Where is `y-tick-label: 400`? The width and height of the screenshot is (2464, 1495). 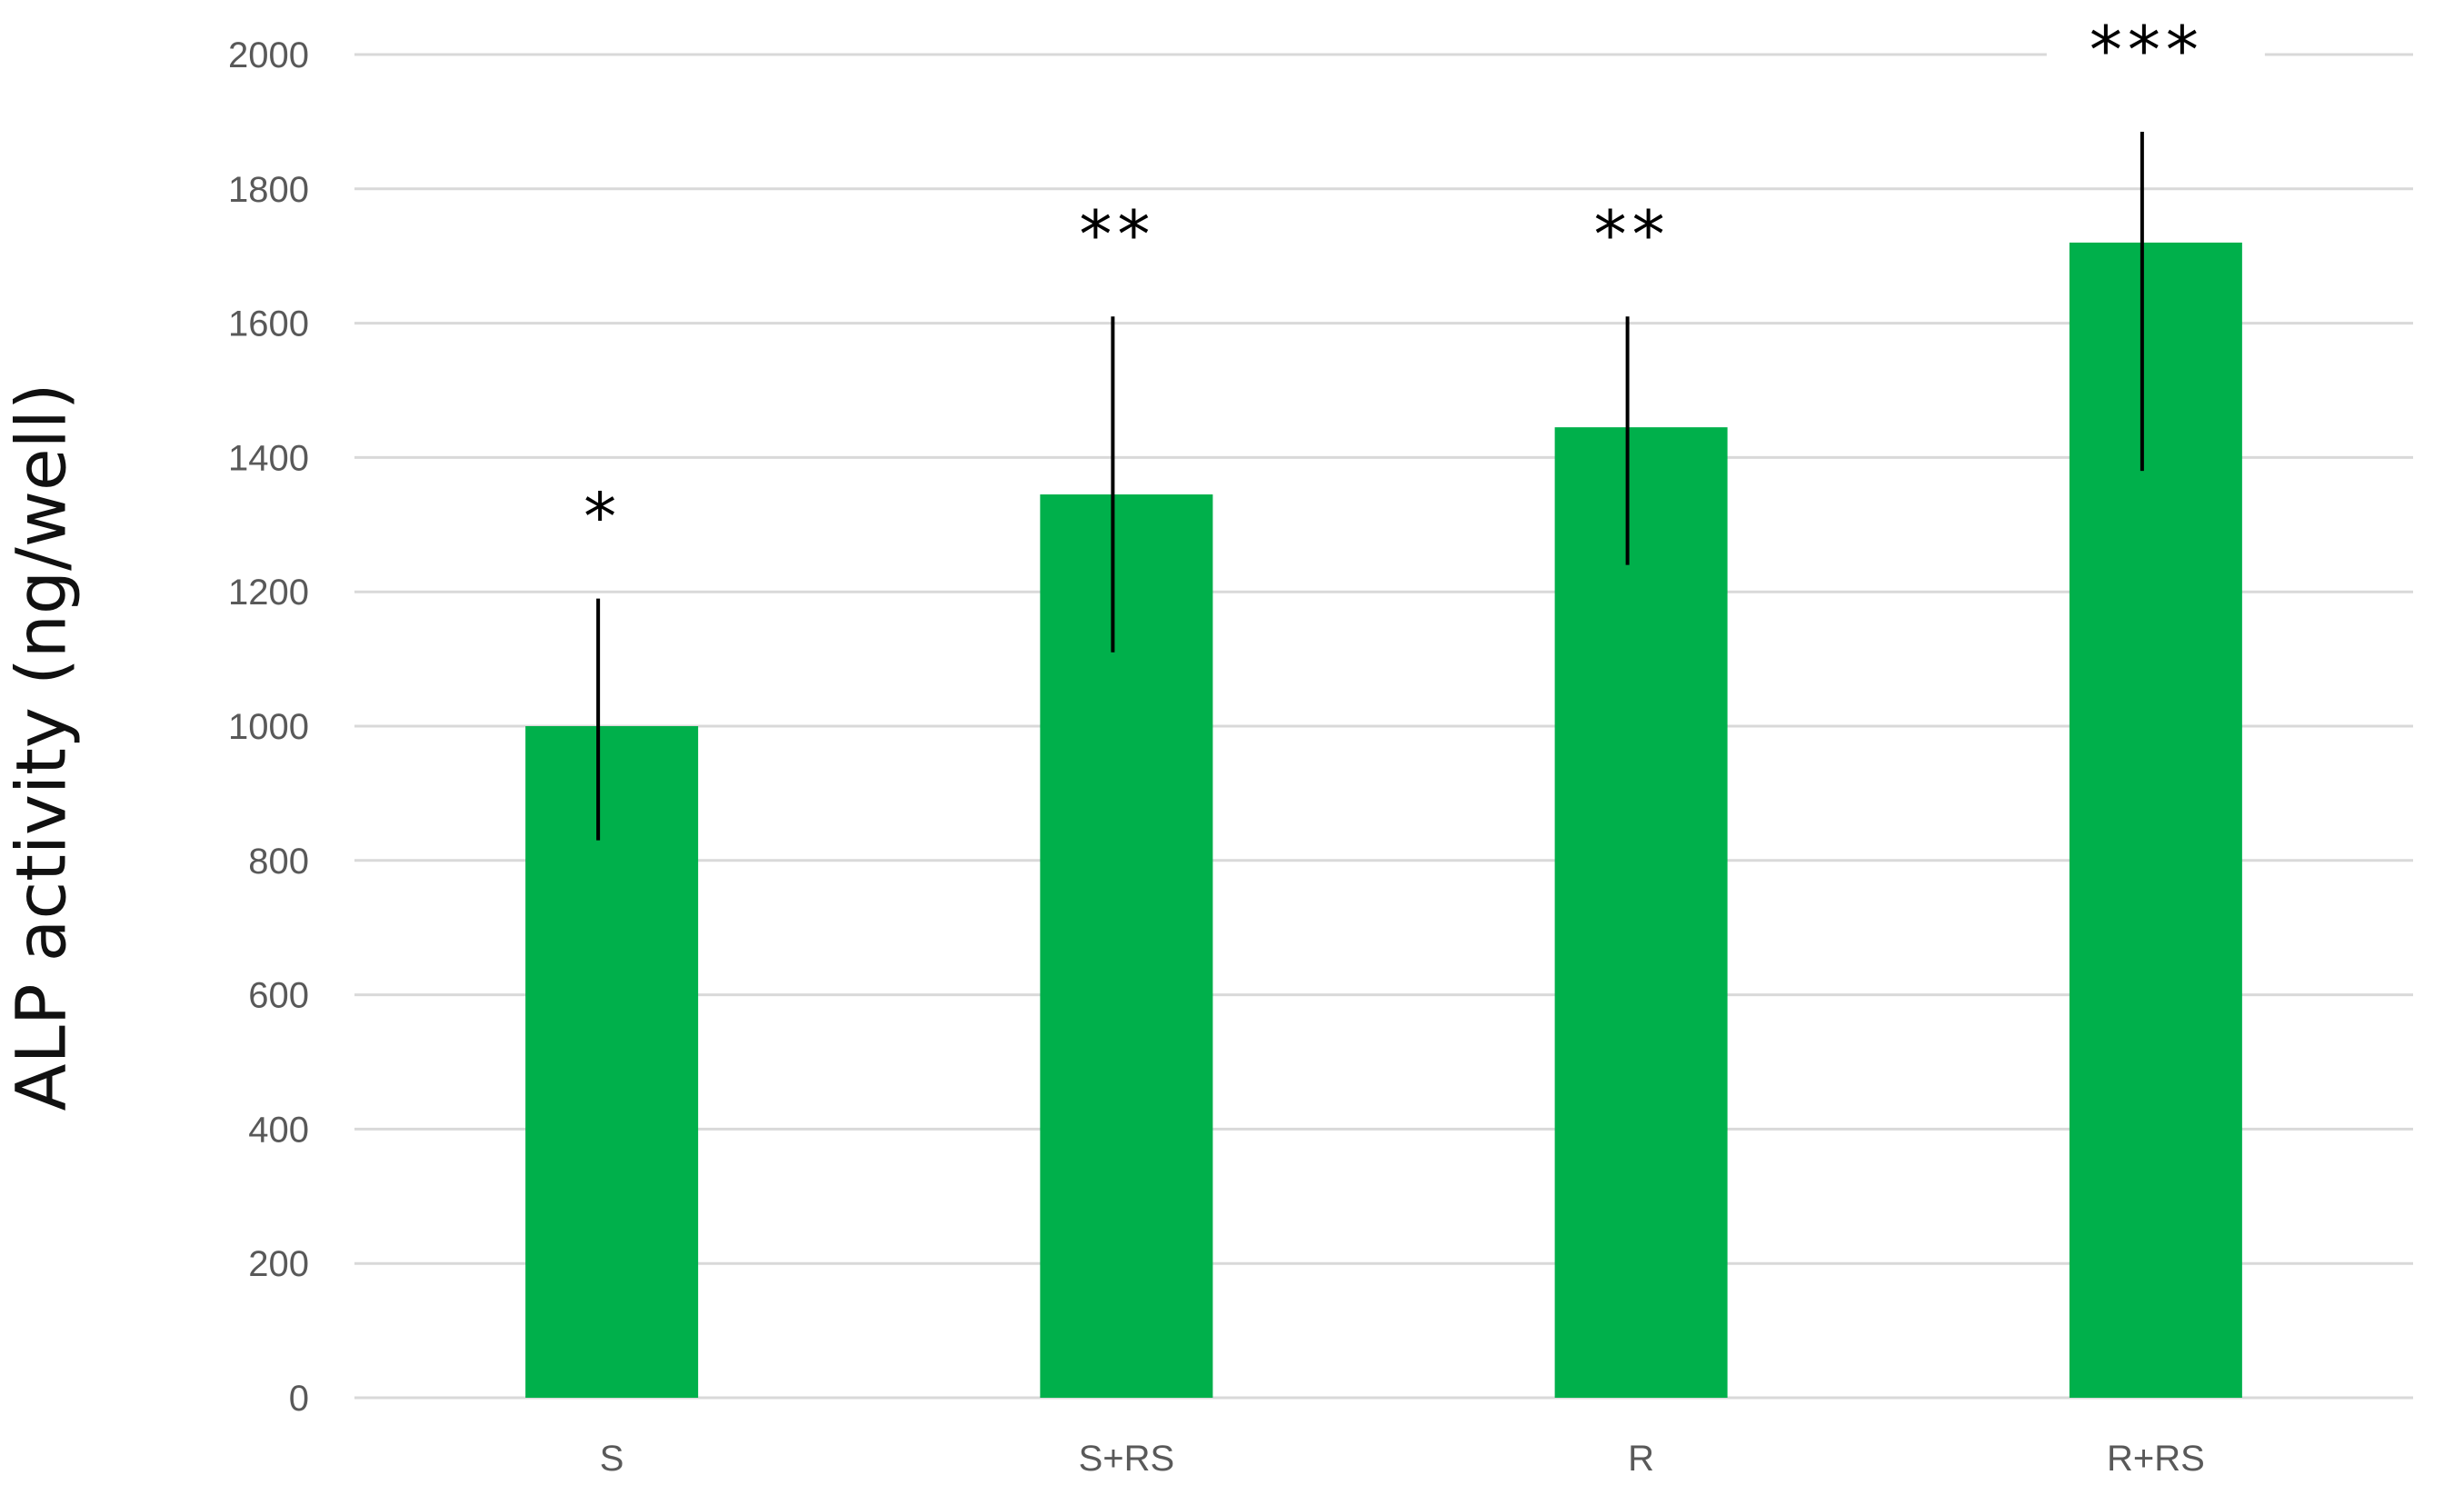 y-tick-label: 400 is located at coordinates (278, 1130).